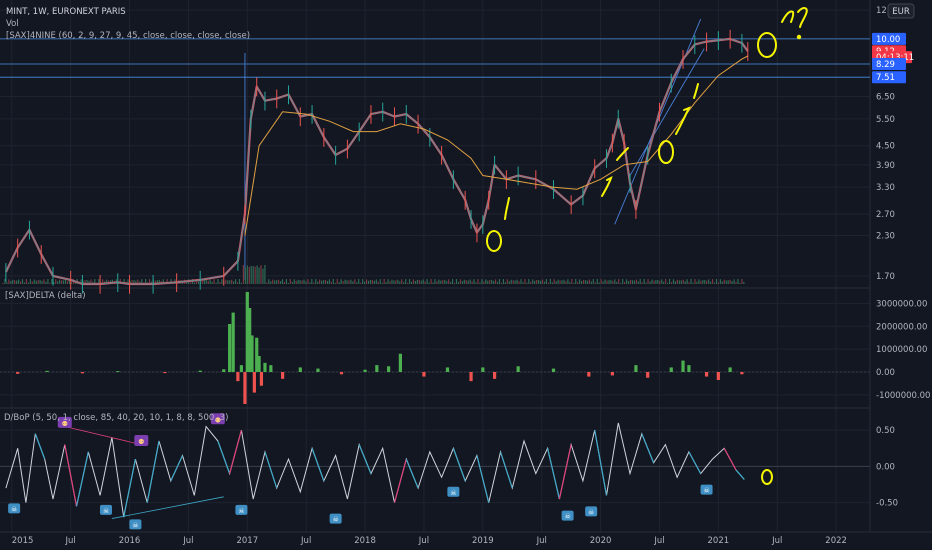 The height and width of the screenshot is (550, 932). What do you see at coordinates (885, 236) in the screenshot?
I see `price-tick-label: 2.30` at bounding box center [885, 236].